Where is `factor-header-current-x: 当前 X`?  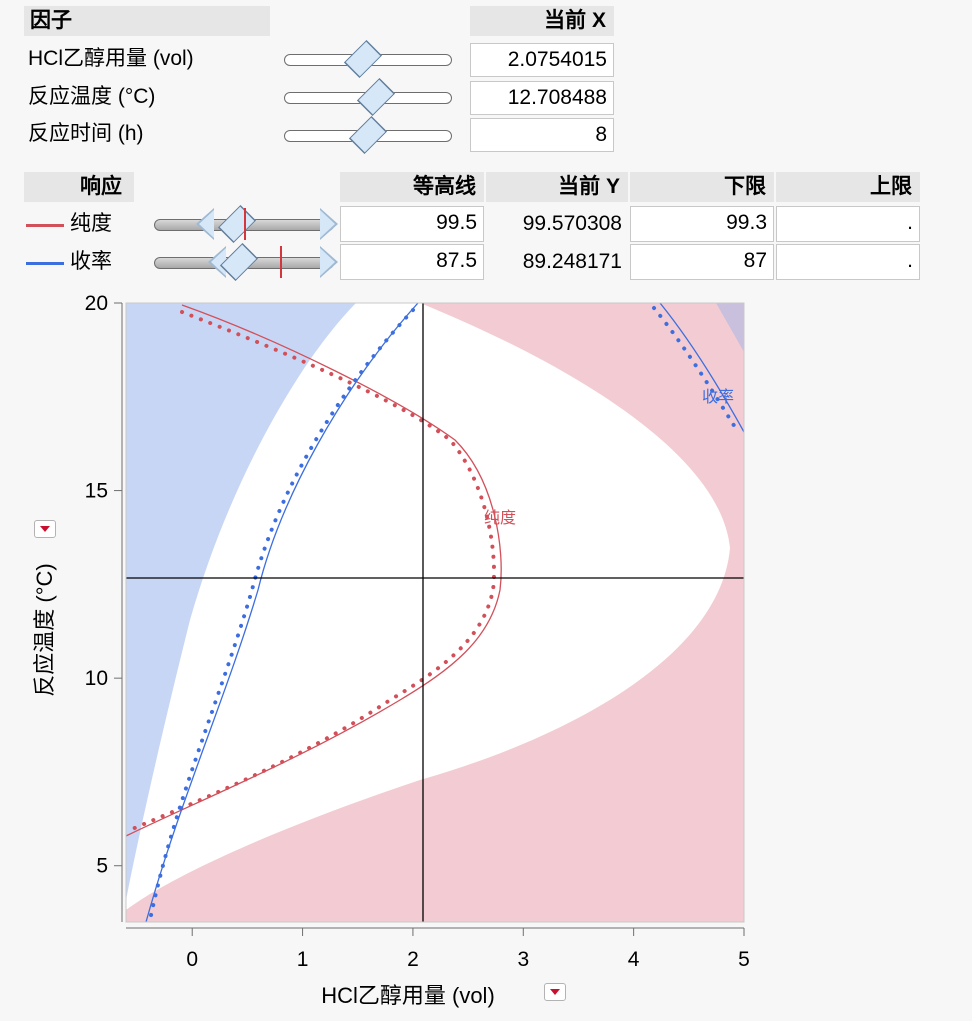
factor-header-current-x: 当前 X is located at coordinates (542, 21).